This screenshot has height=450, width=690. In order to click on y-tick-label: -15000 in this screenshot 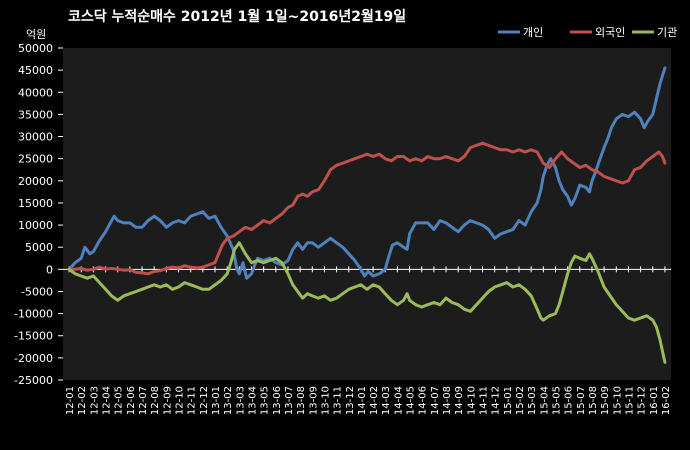, I will do `click(33, 336)`.